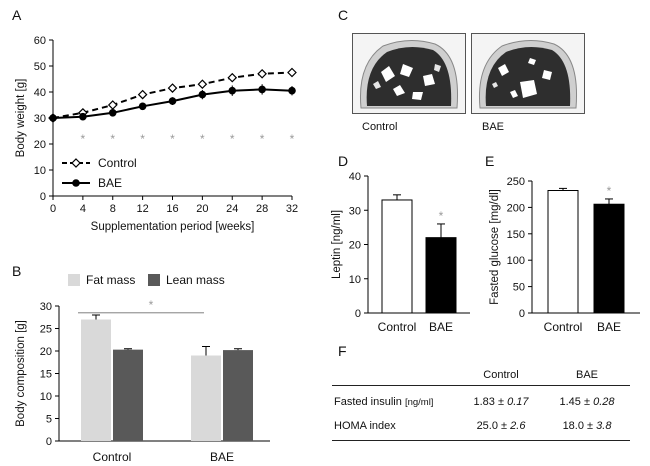  I want to click on table-header-blank, so click(395, 375).